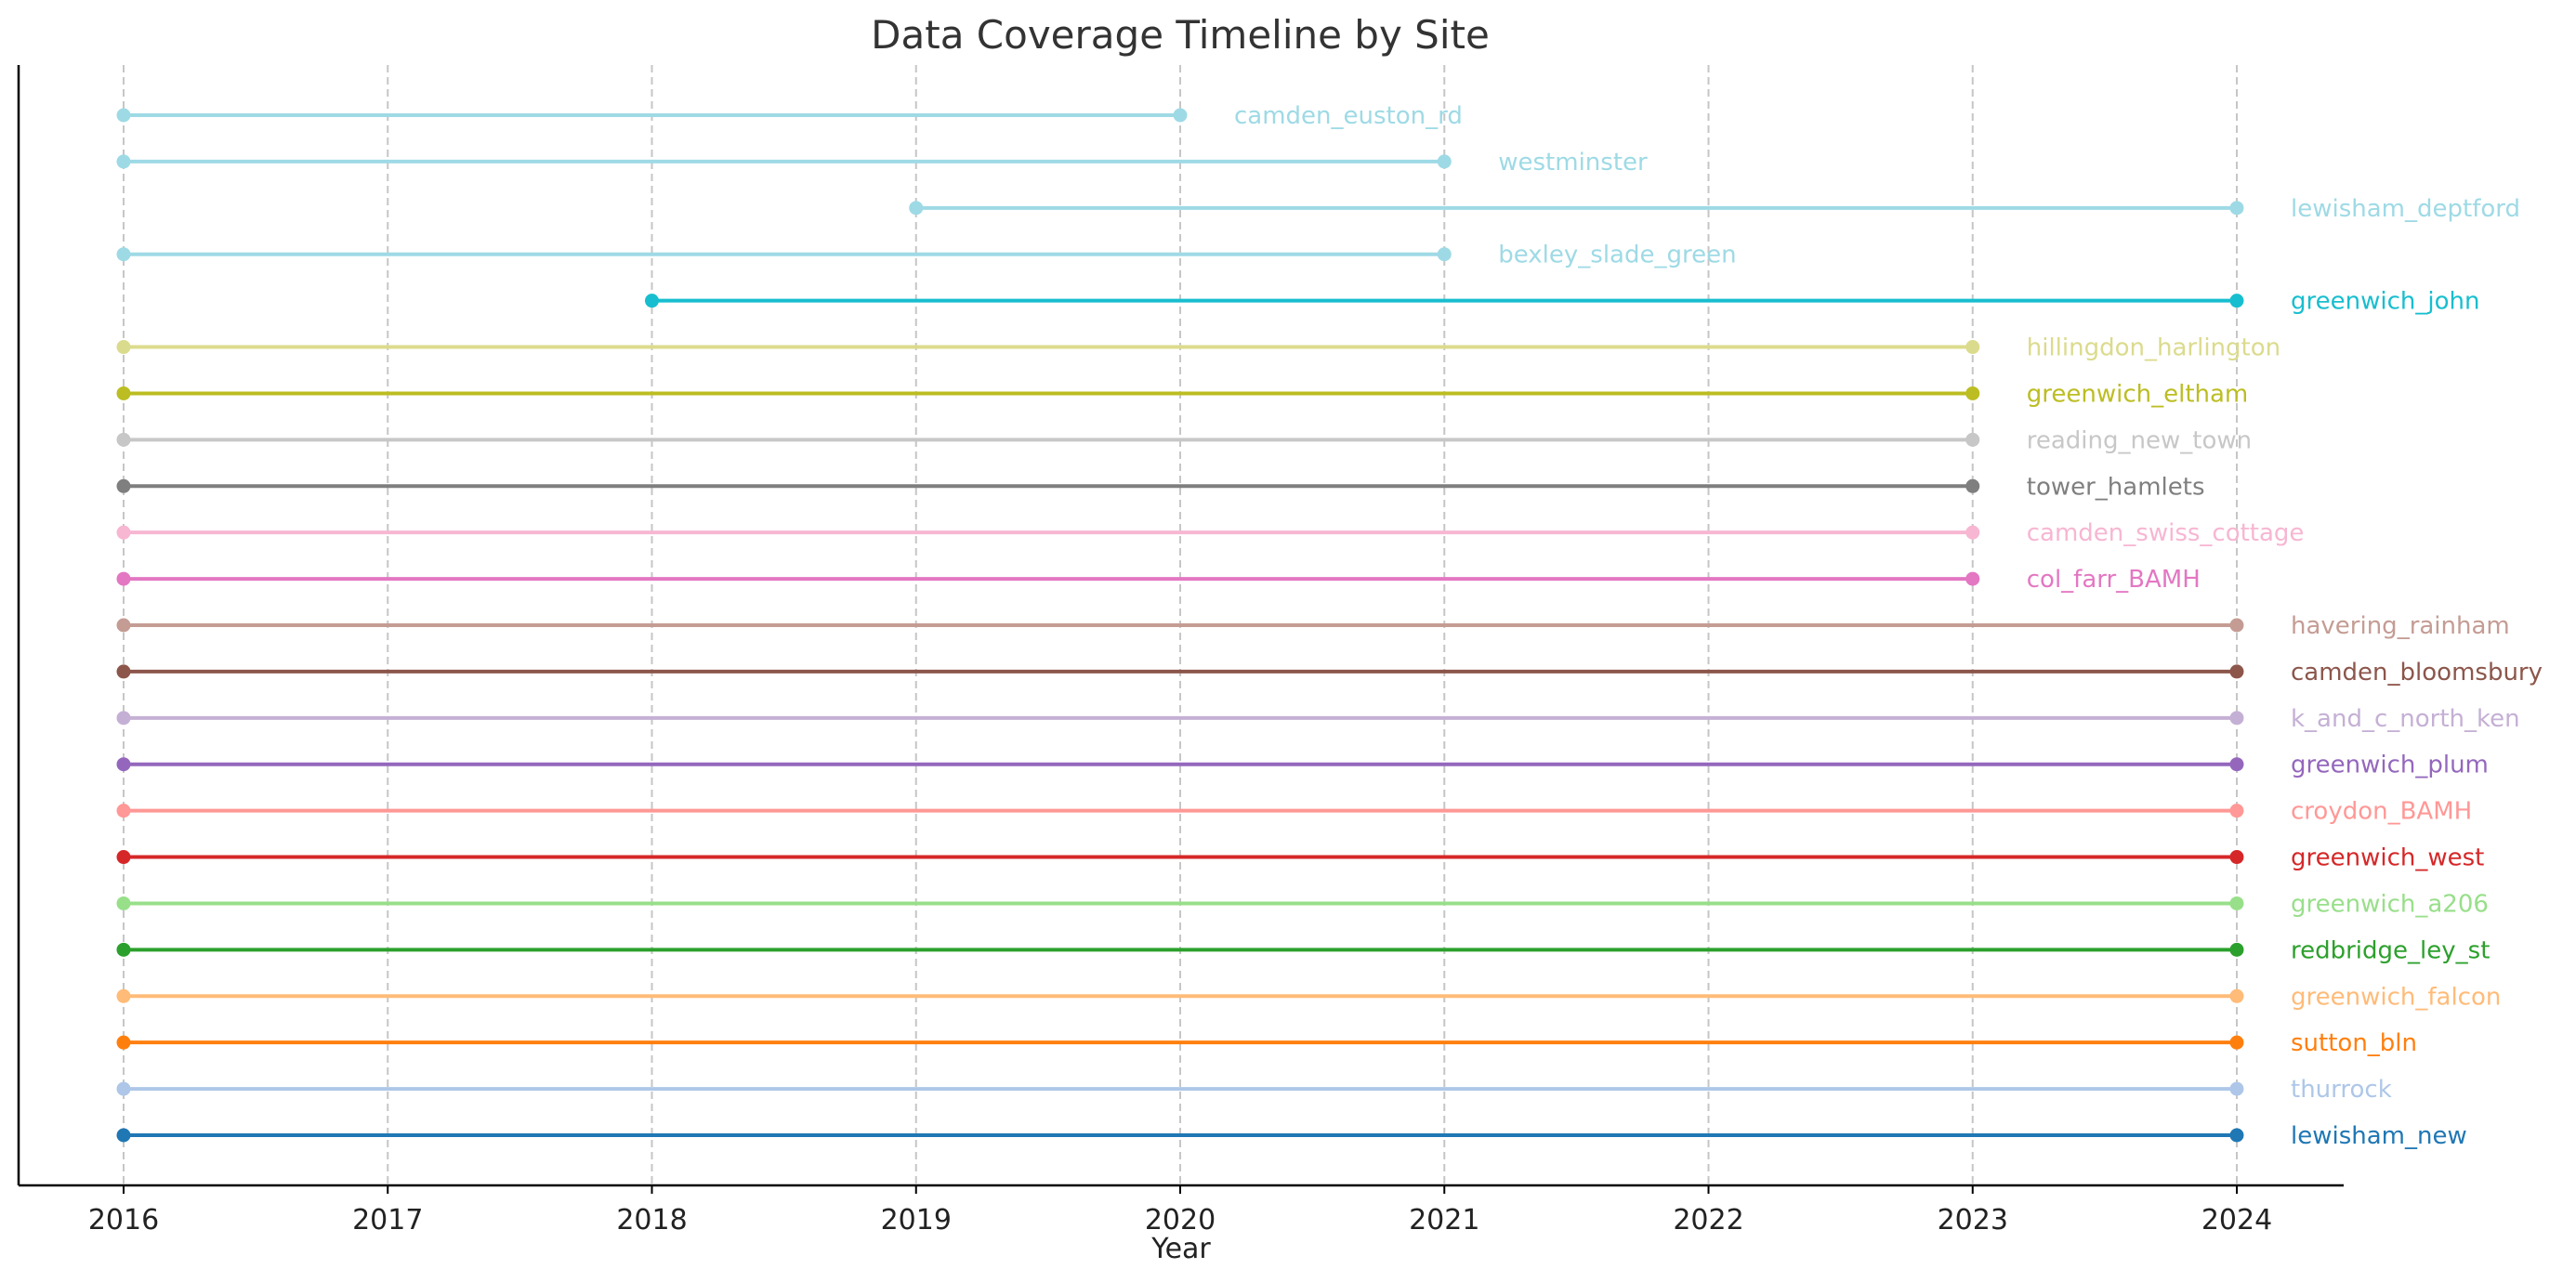 The image size is (2576, 1282). Describe the element at coordinates (1180, 35) in the screenshot. I see `chart-title: Data Coverage Timeline by Site` at that location.